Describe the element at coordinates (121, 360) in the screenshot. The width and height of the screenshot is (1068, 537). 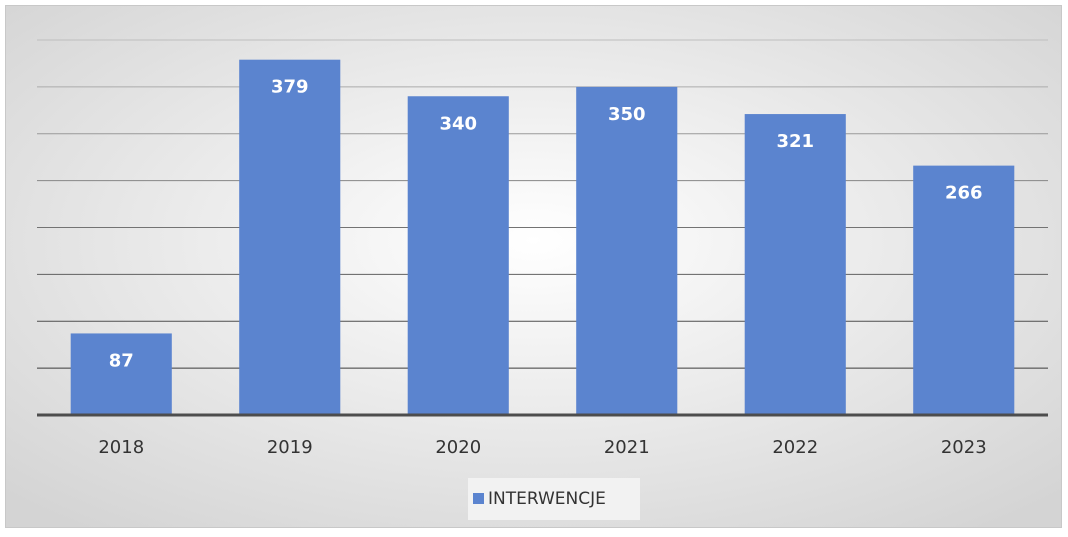
I see `data-label: 87` at that location.